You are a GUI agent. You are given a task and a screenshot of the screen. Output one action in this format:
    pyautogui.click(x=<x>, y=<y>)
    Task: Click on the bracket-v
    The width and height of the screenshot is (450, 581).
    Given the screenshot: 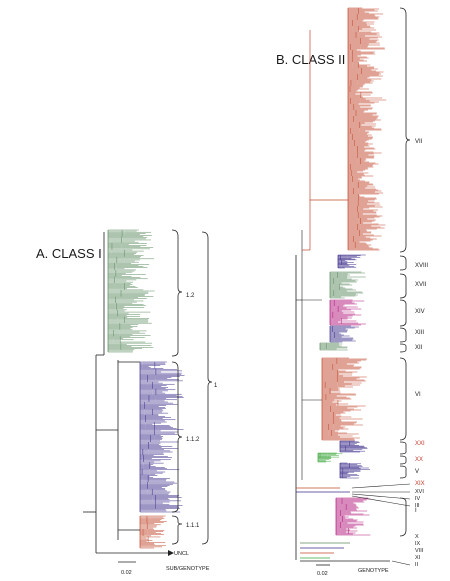 What is the action you would take?
    pyautogui.click(x=403, y=472)
    